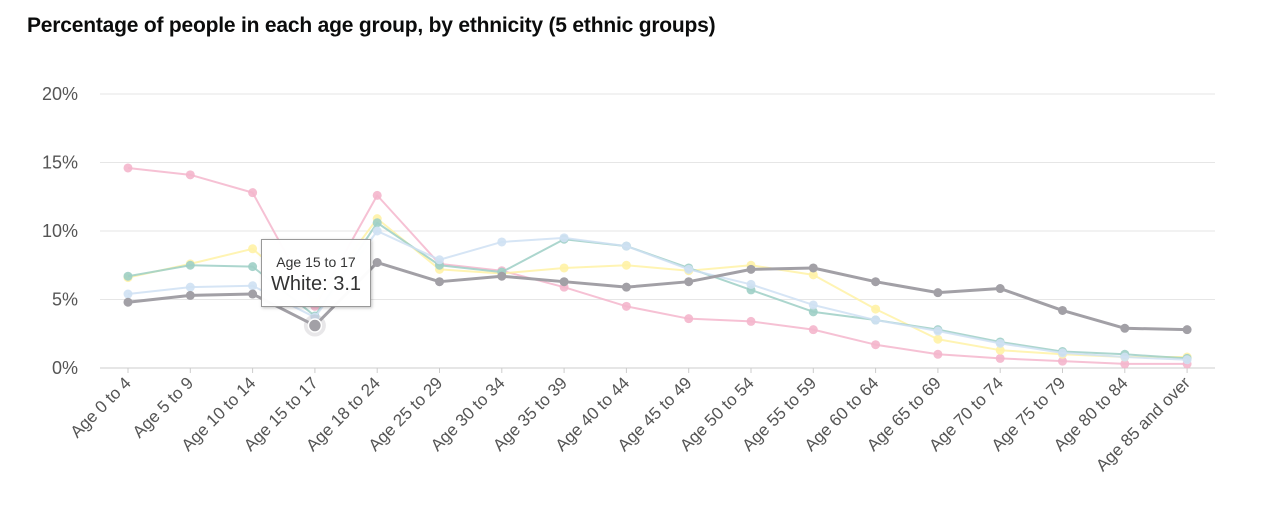 The width and height of the screenshot is (1263, 521). I want to click on y-tick-label: 15%, so click(60, 163).